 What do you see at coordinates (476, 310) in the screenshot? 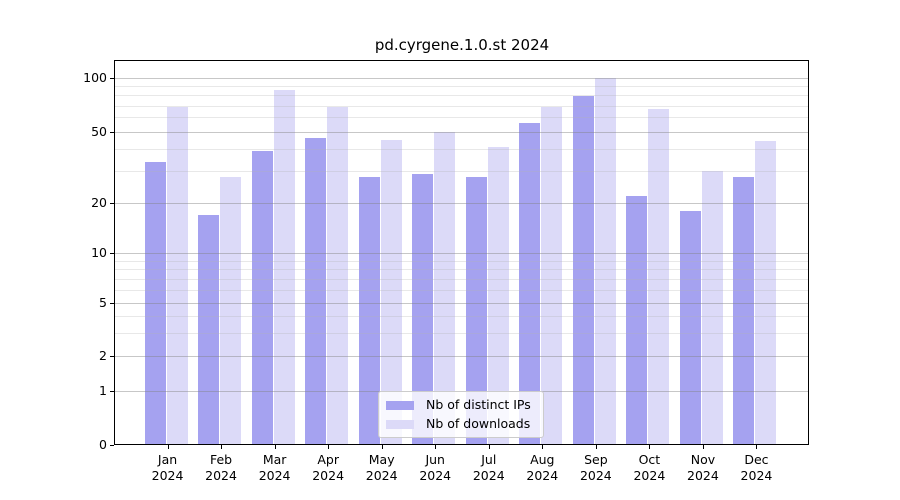
I see `bar-distinct-ips-jul` at bounding box center [476, 310].